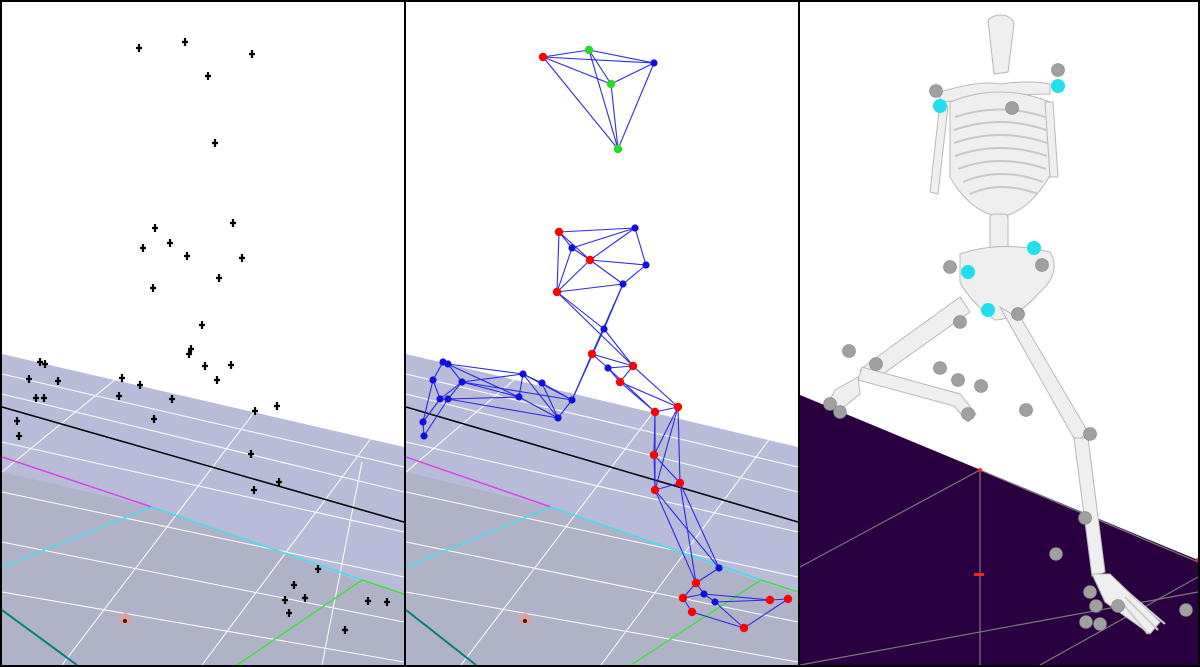 This screenshot has width=1200, height=667. Describe the element at coordinates (1043, 374) in the screenshot. I see `front-femur` at that location.